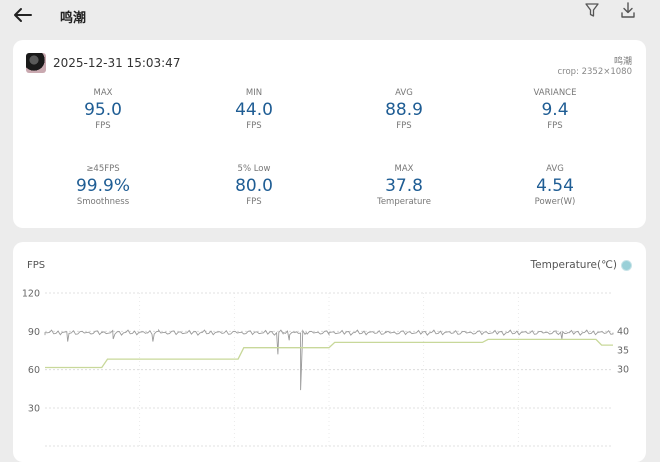 This screenshot has width=660, height=462. Describe the element at coordinates (31, 294) in the screenshot. I see `y-tick-label-left: 120` at that location.